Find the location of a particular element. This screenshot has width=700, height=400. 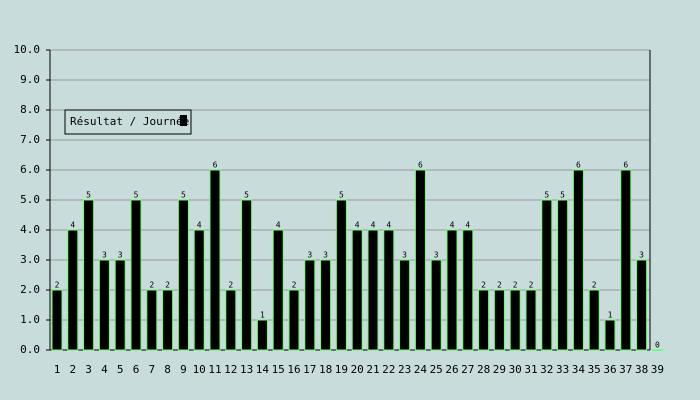

y-tick-label: 6.0 is located at coordinates (30, 169).